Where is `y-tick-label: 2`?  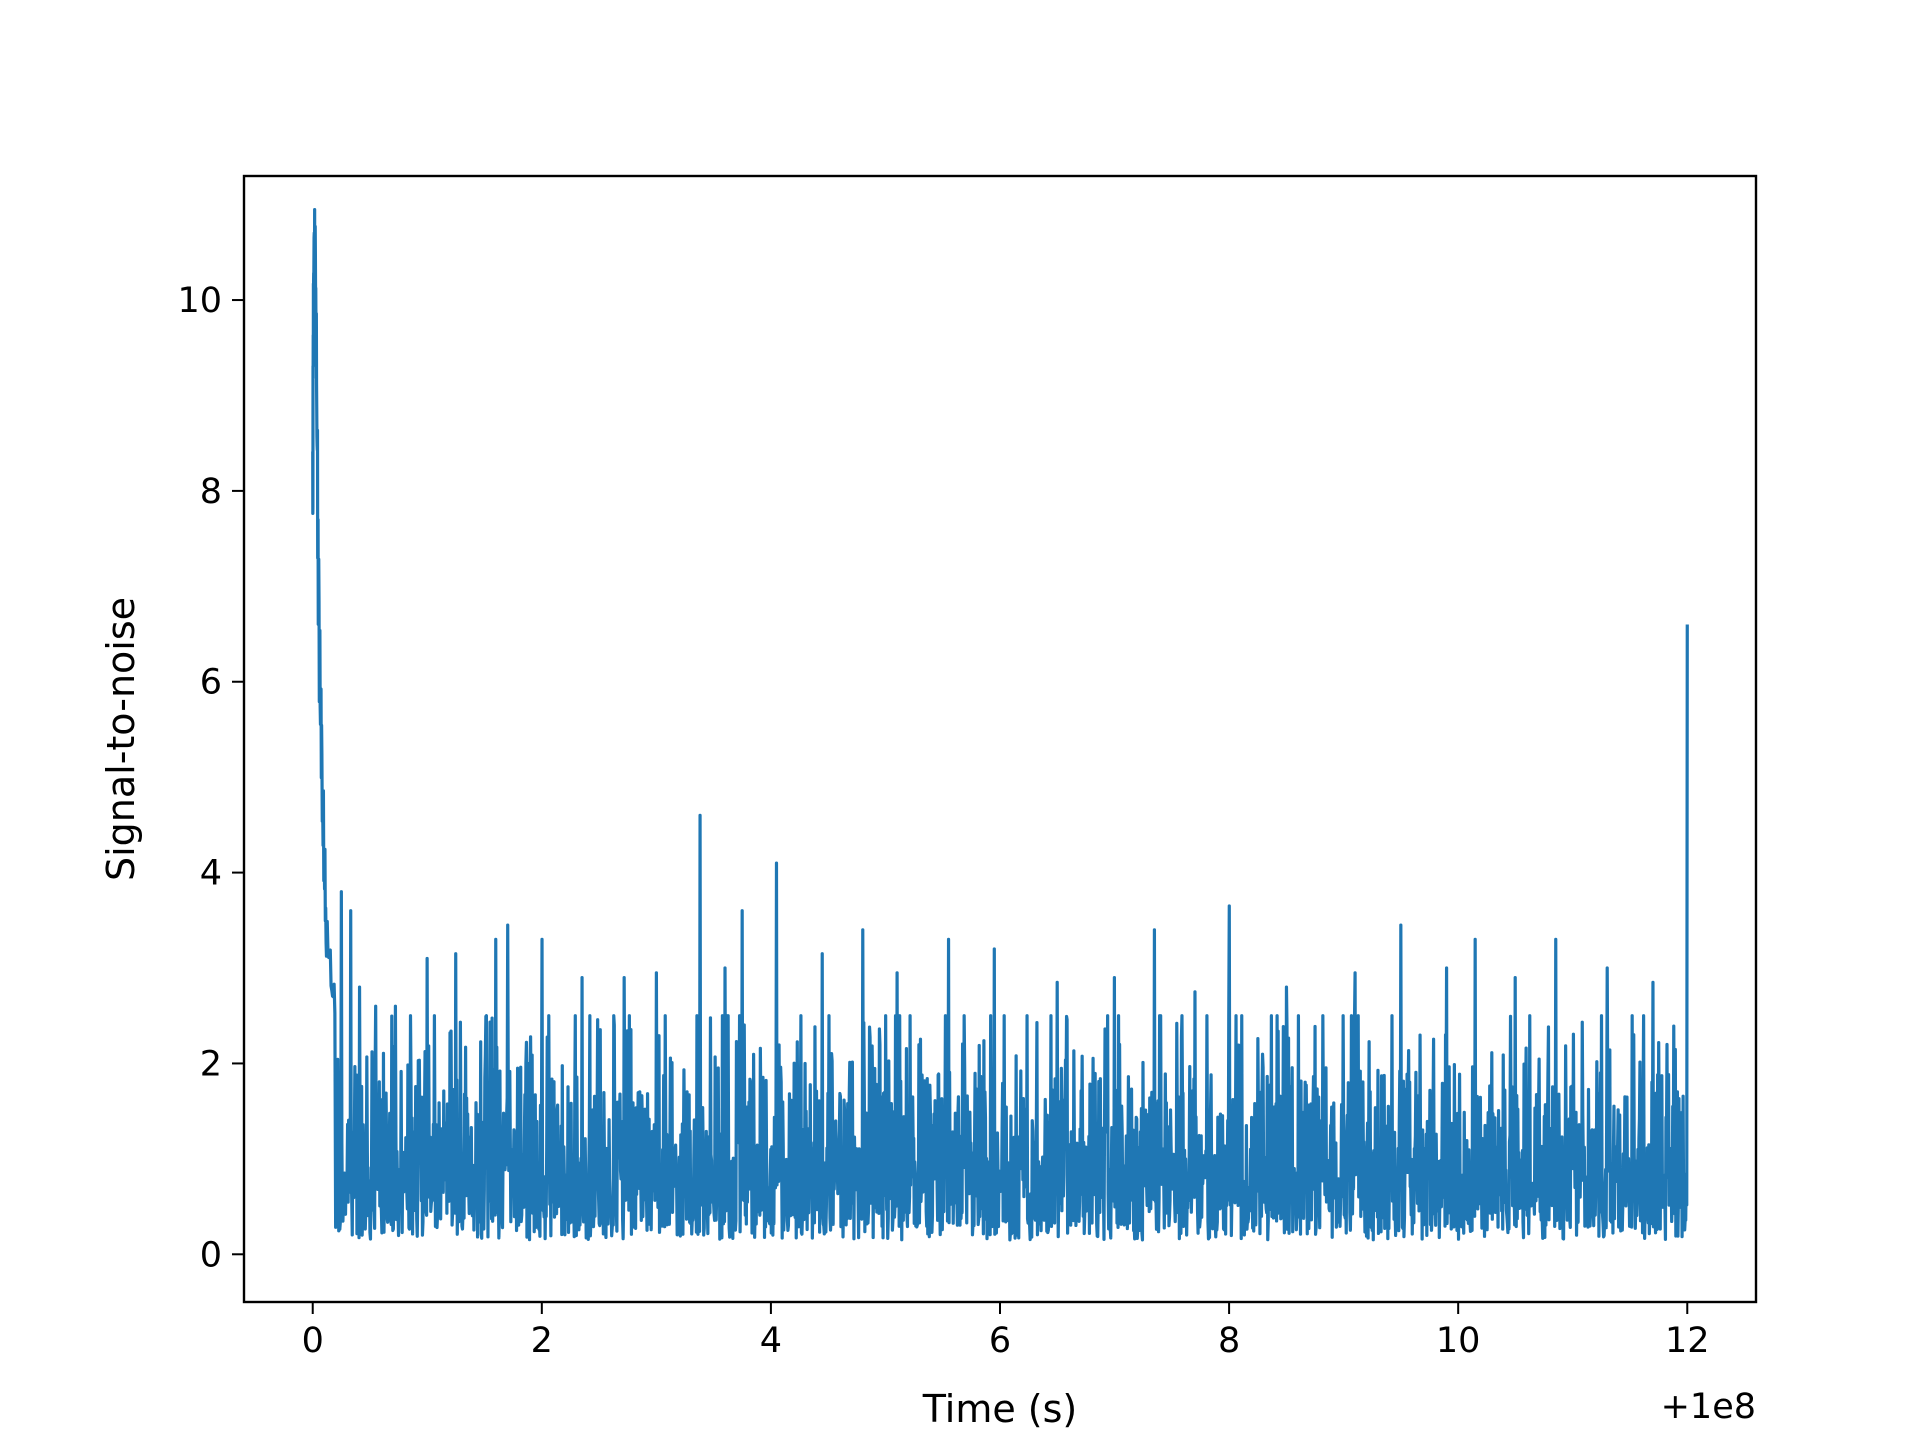 y-tick-label: 2 is located at coordinates (211, 1064).